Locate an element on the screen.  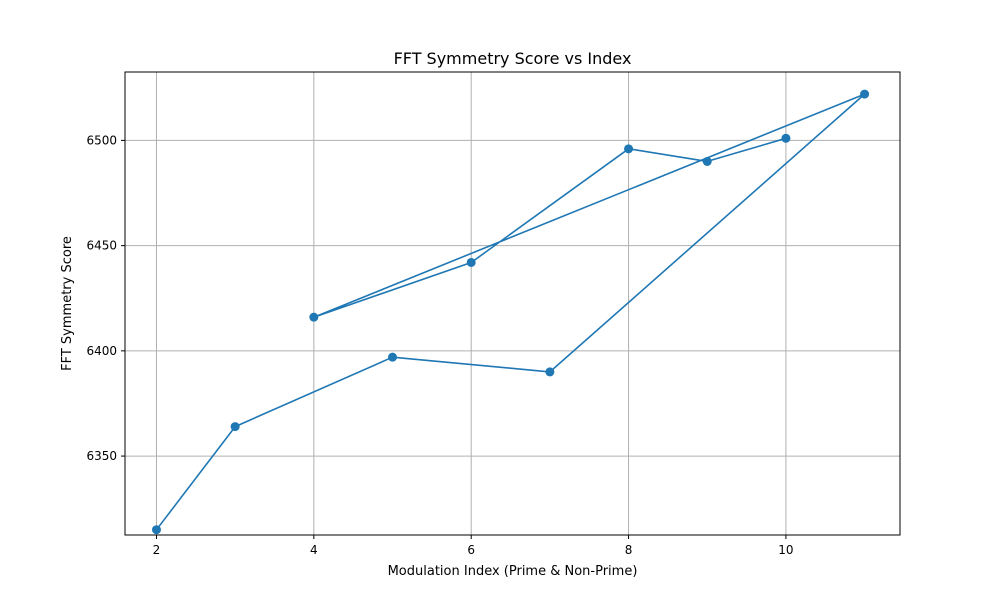
y-tick-label: 6400 is located at coordinates (101, 351).